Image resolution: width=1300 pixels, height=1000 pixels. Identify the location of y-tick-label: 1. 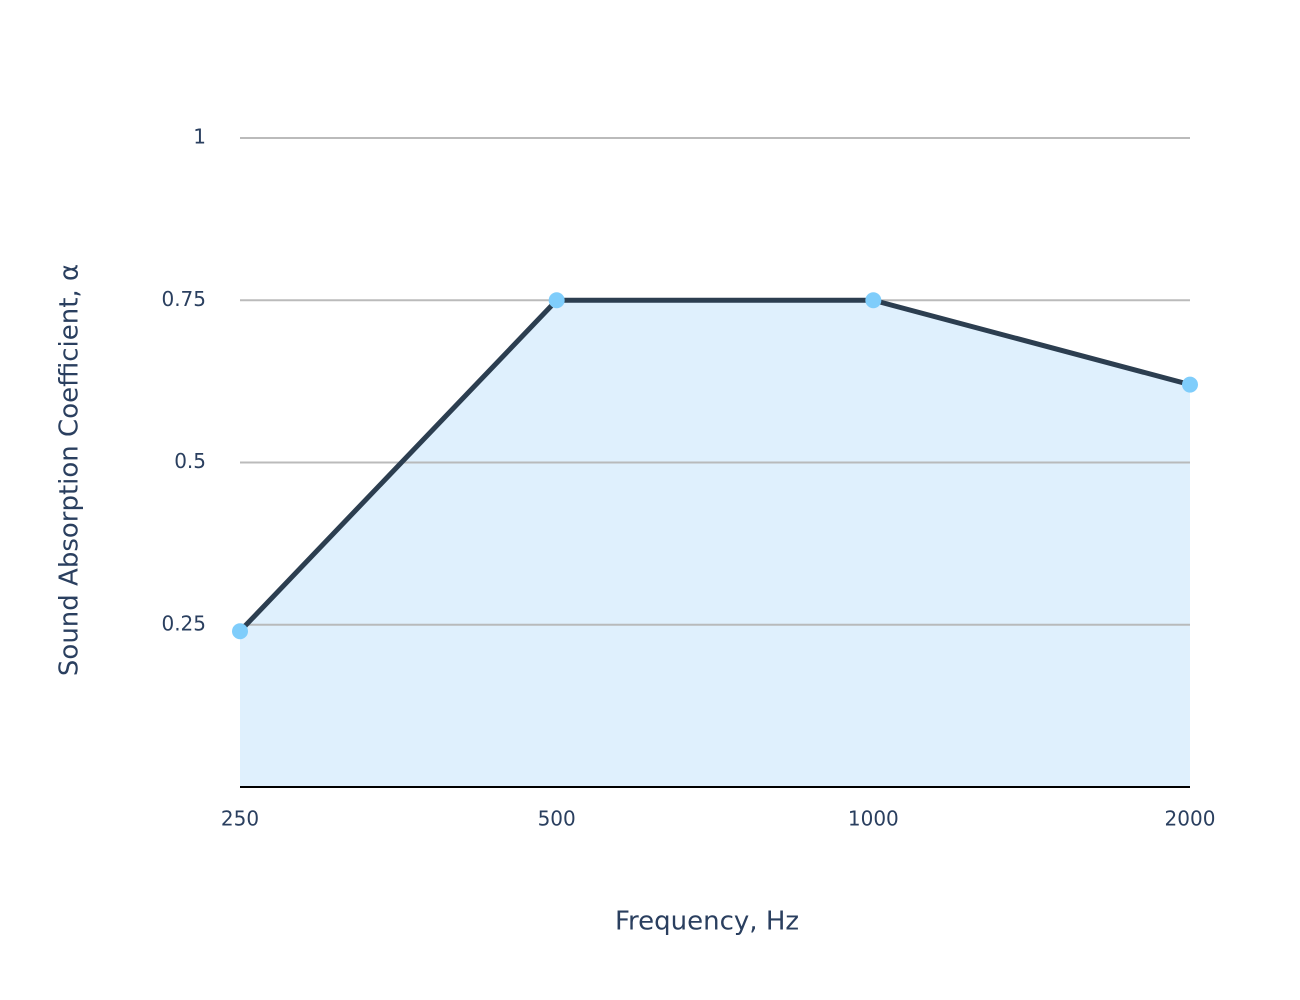
(199, 137).